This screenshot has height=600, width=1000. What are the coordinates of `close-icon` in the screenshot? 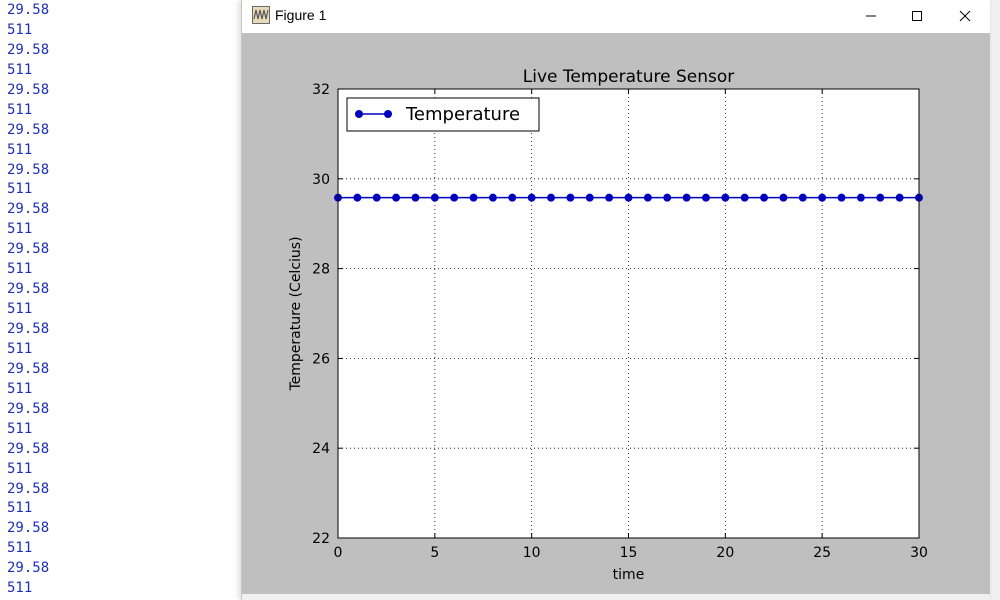 It's located at (965, 16).